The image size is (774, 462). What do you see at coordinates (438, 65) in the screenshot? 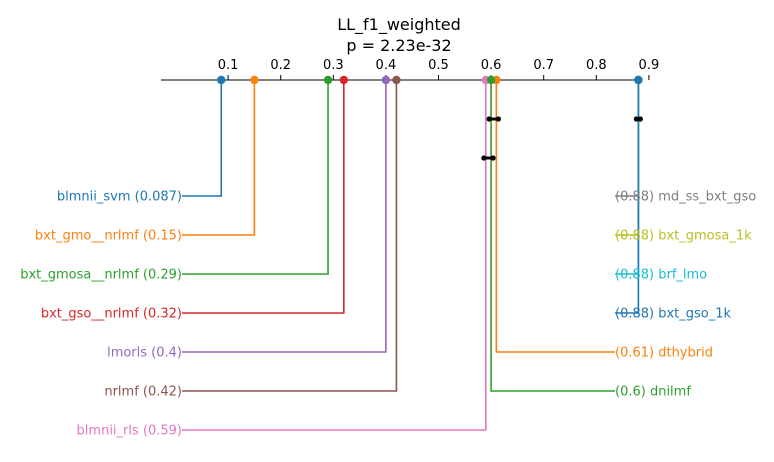
I see `axis-tick-label: 0.5` at bounding box center [438, 65].